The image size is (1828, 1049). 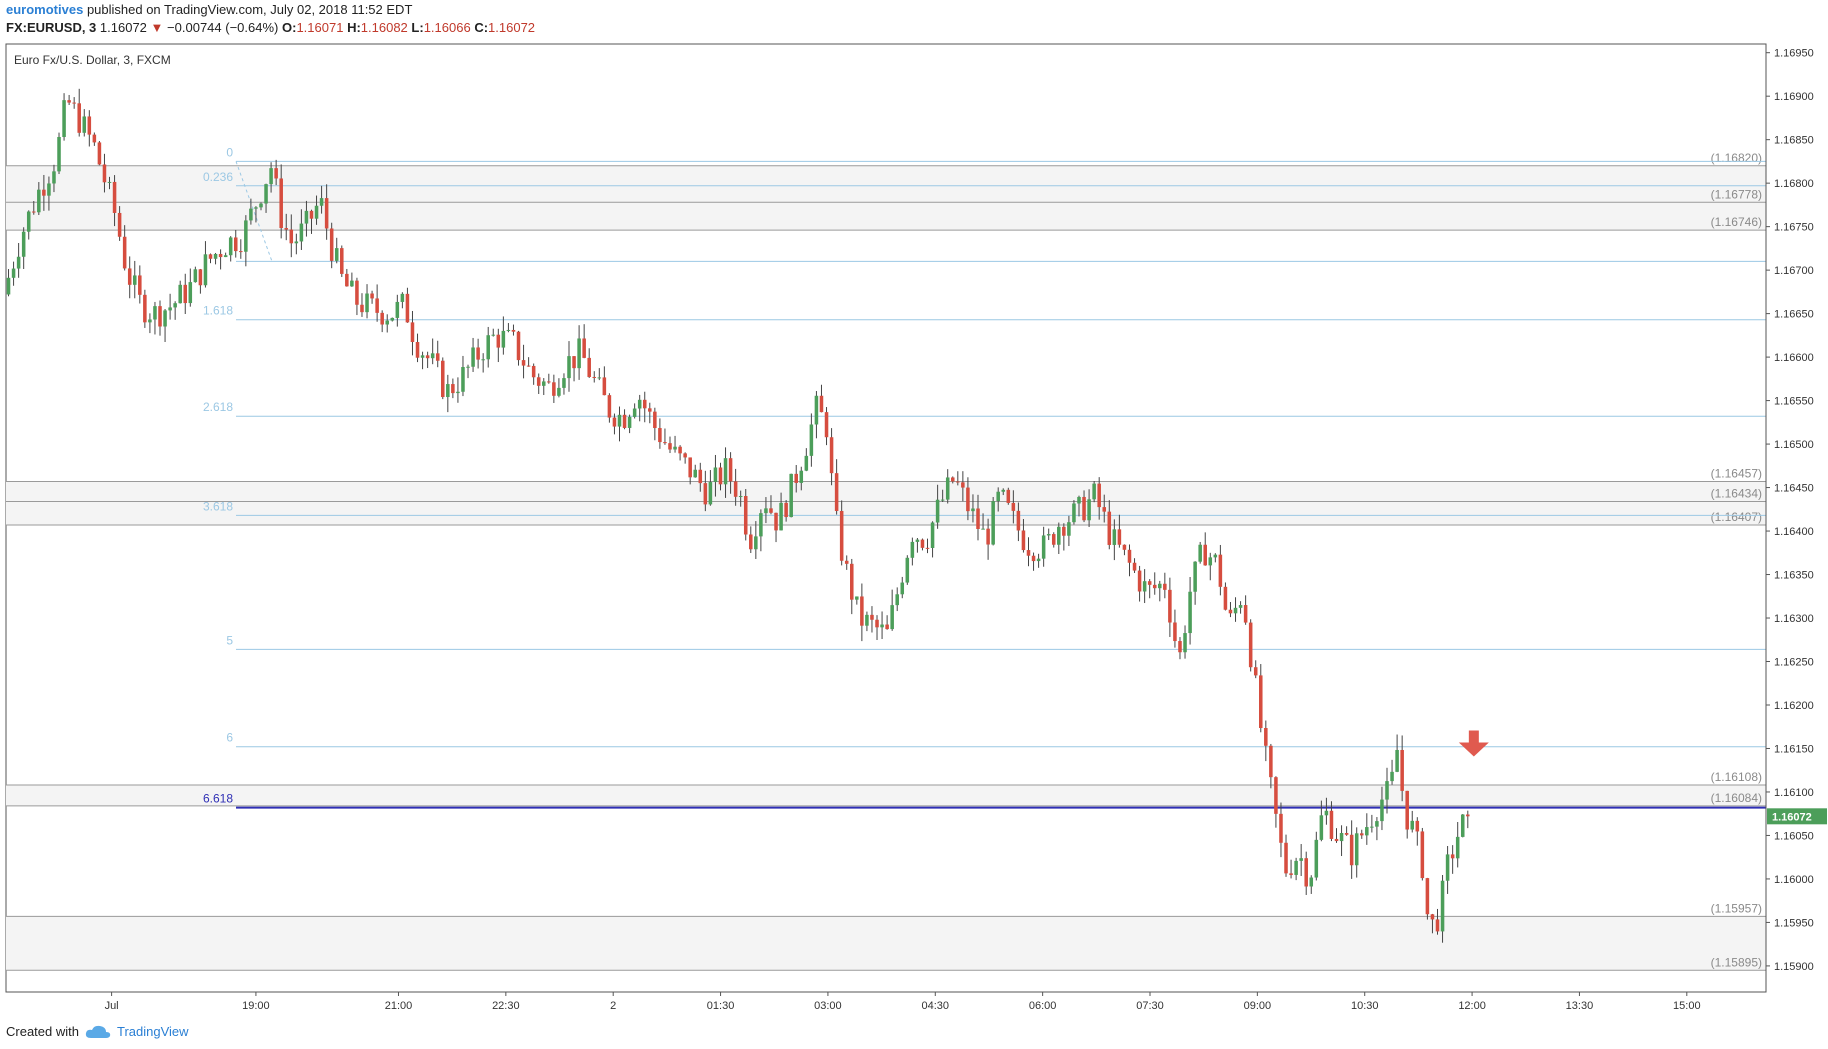 What do you see at coordinates (229, 738) in the screenshot?
I see `fib-level-label: 6` at bounding box center [229, 738].